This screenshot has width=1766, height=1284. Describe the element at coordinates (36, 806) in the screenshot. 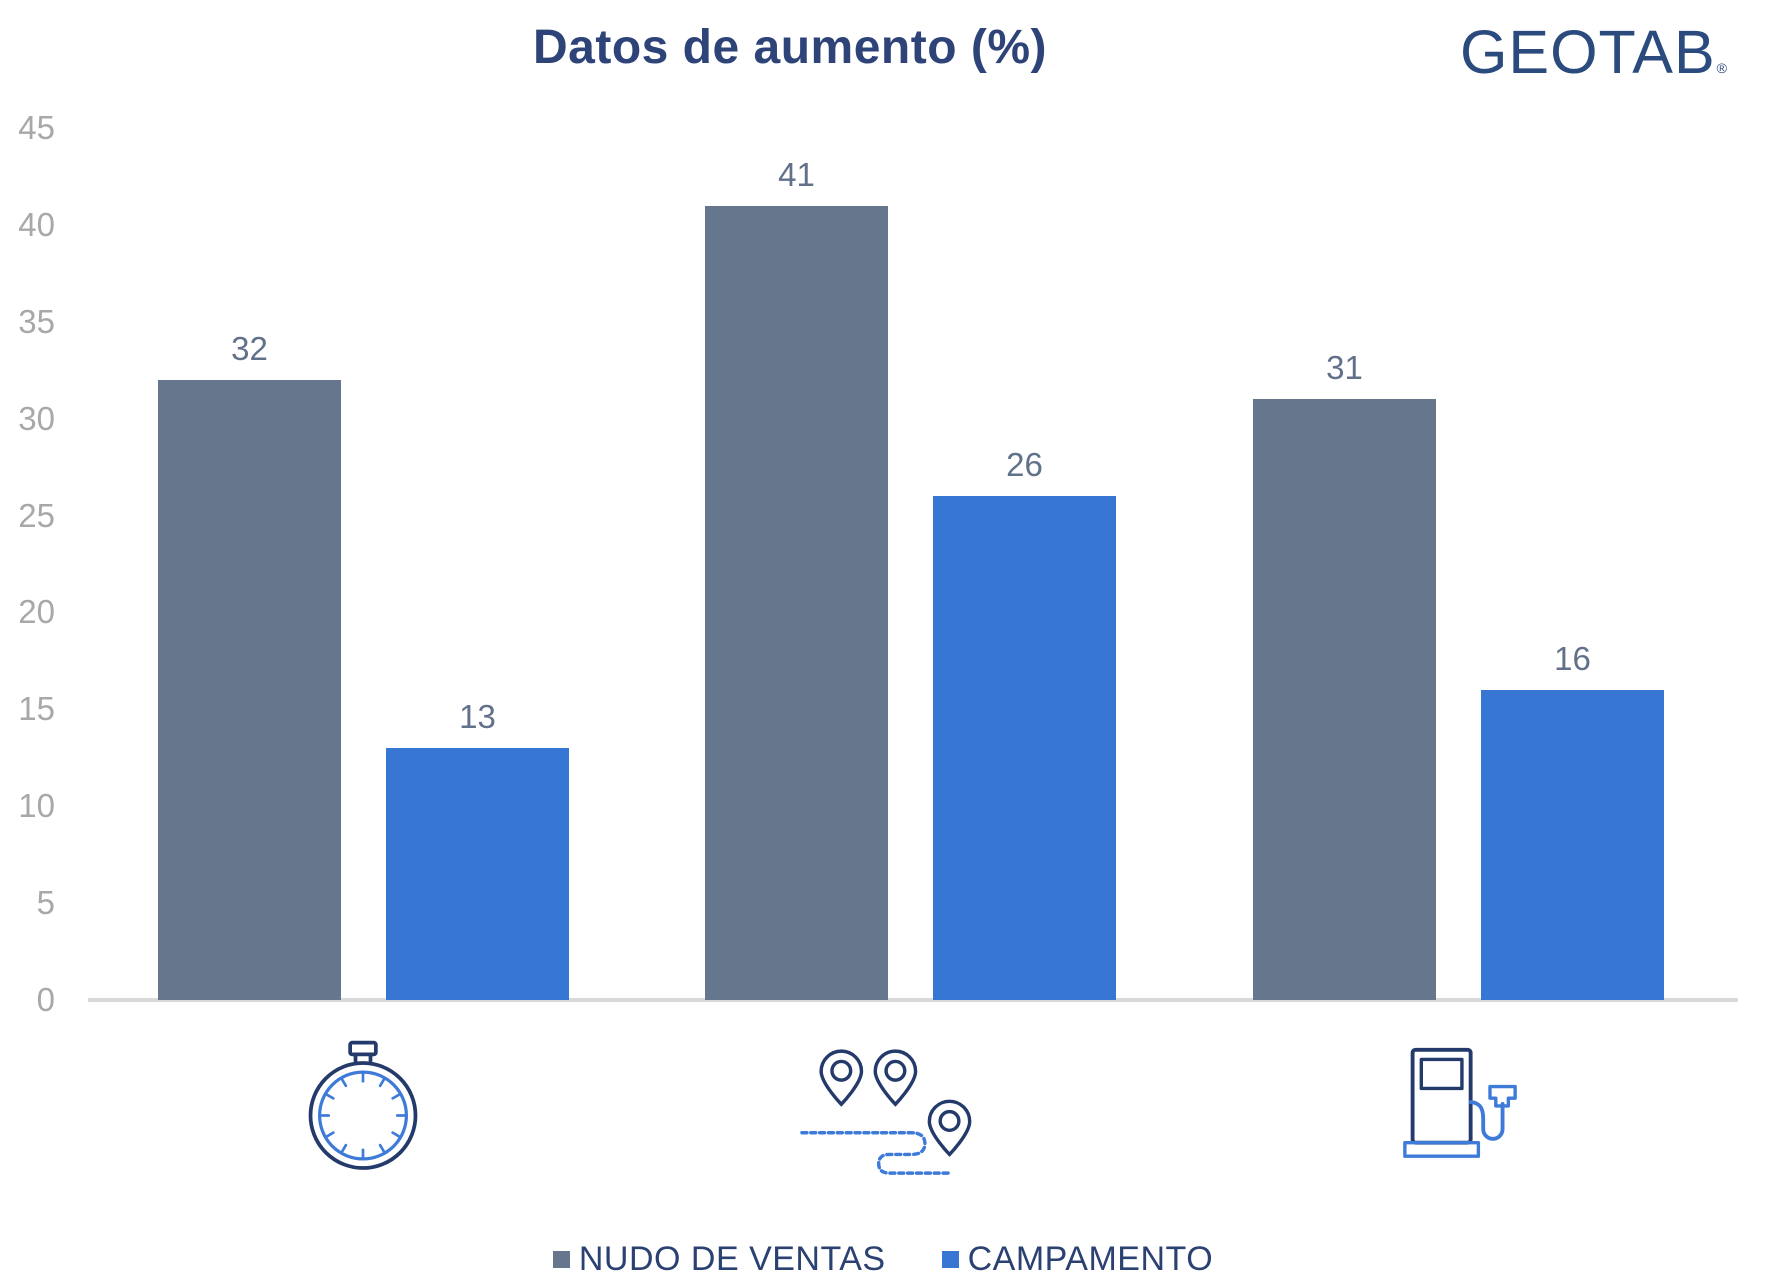

I see `y-axis-tick-label: 10` at that location.